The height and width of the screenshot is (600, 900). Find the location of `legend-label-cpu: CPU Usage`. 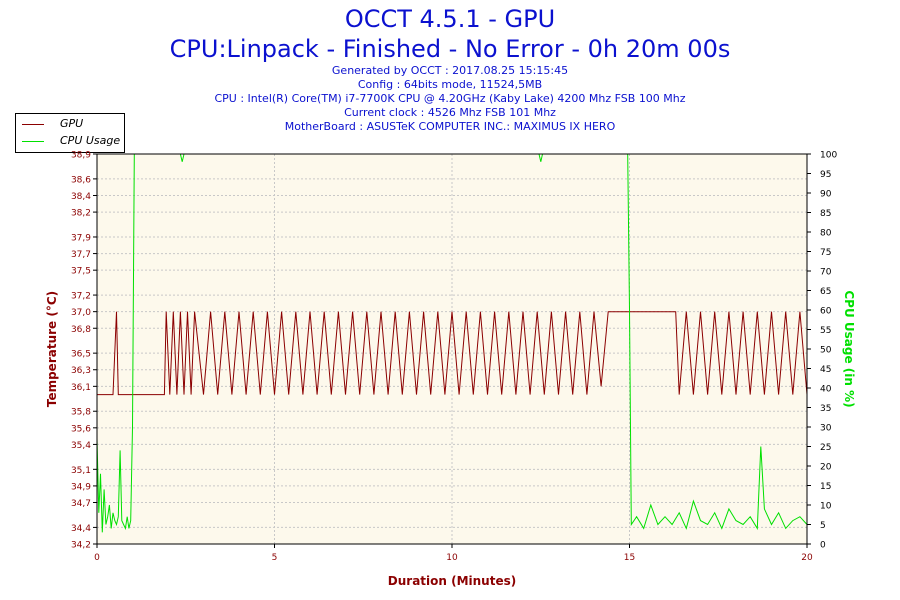

legend-label-cpu: CPU Usage is located at coordinates (90, 140).